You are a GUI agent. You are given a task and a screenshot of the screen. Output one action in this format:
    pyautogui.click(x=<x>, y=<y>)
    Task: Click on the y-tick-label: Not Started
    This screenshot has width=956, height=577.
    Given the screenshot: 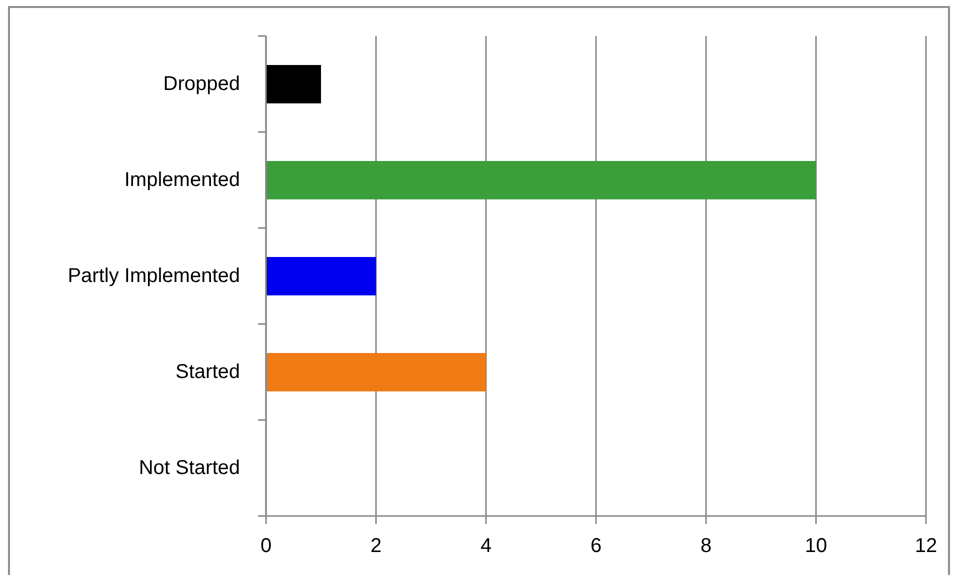 What is the action you would take?
    pyautogui.click(x=189, y=468)
    